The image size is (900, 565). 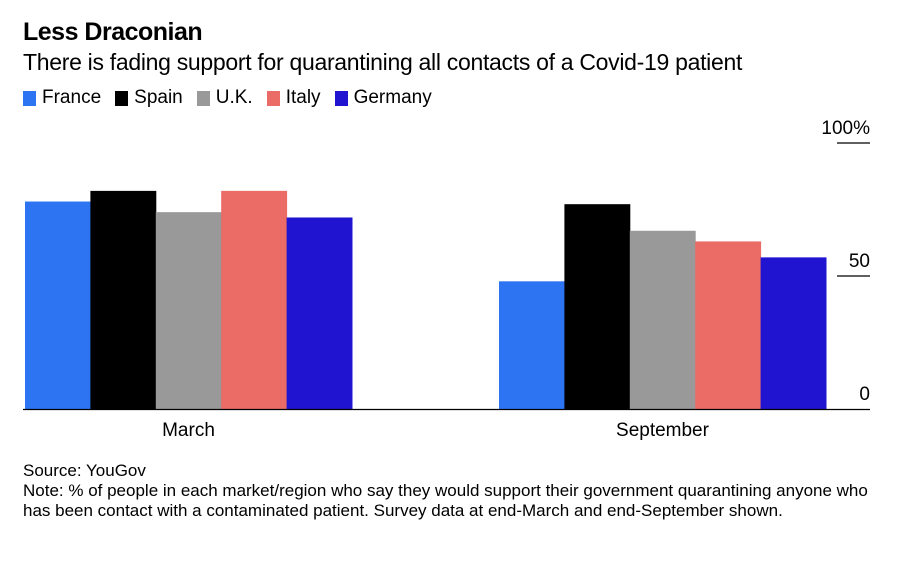 I want to click on y-tick-label: 0, so click(x=864, y=394).